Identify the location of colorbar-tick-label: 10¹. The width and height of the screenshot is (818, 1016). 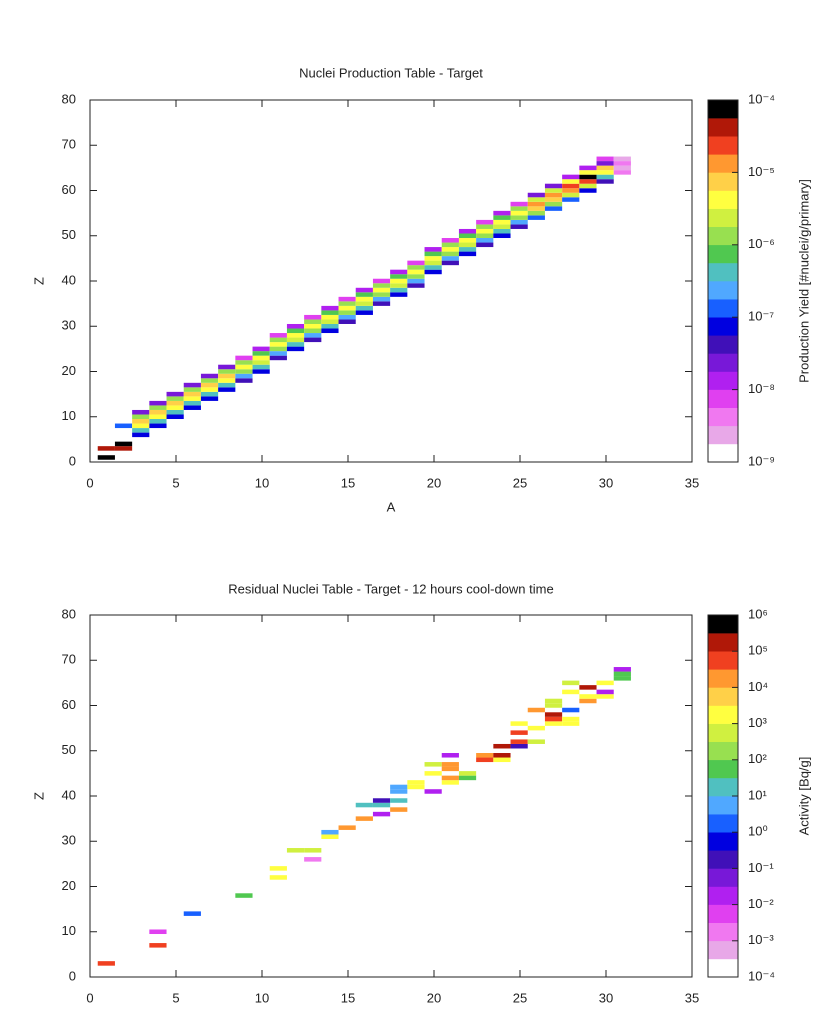
(757, 794).